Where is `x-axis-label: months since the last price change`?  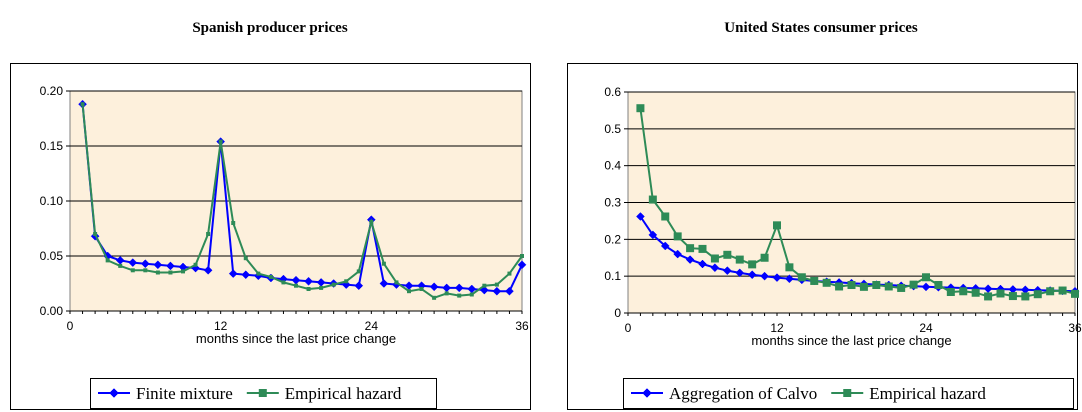
x-axis-label: months since the last price change is located at coordinates (851, 340).